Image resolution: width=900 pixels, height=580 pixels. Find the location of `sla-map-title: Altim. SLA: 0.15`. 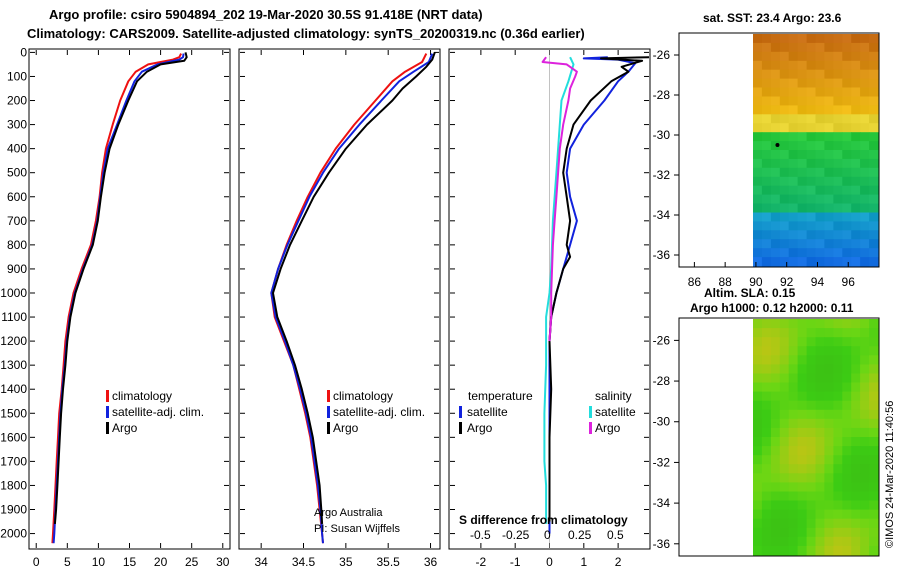

sla-map-title: Altim. SLA: 0.15 is located at coordinates (750, 293).